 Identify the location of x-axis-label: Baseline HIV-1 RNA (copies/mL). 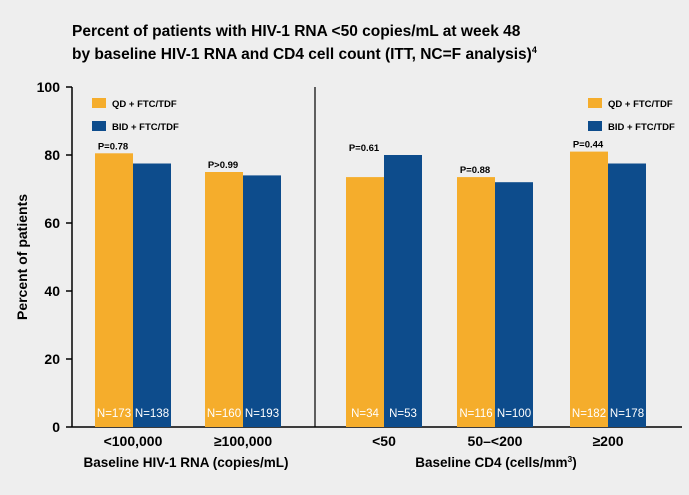
(185, 462).